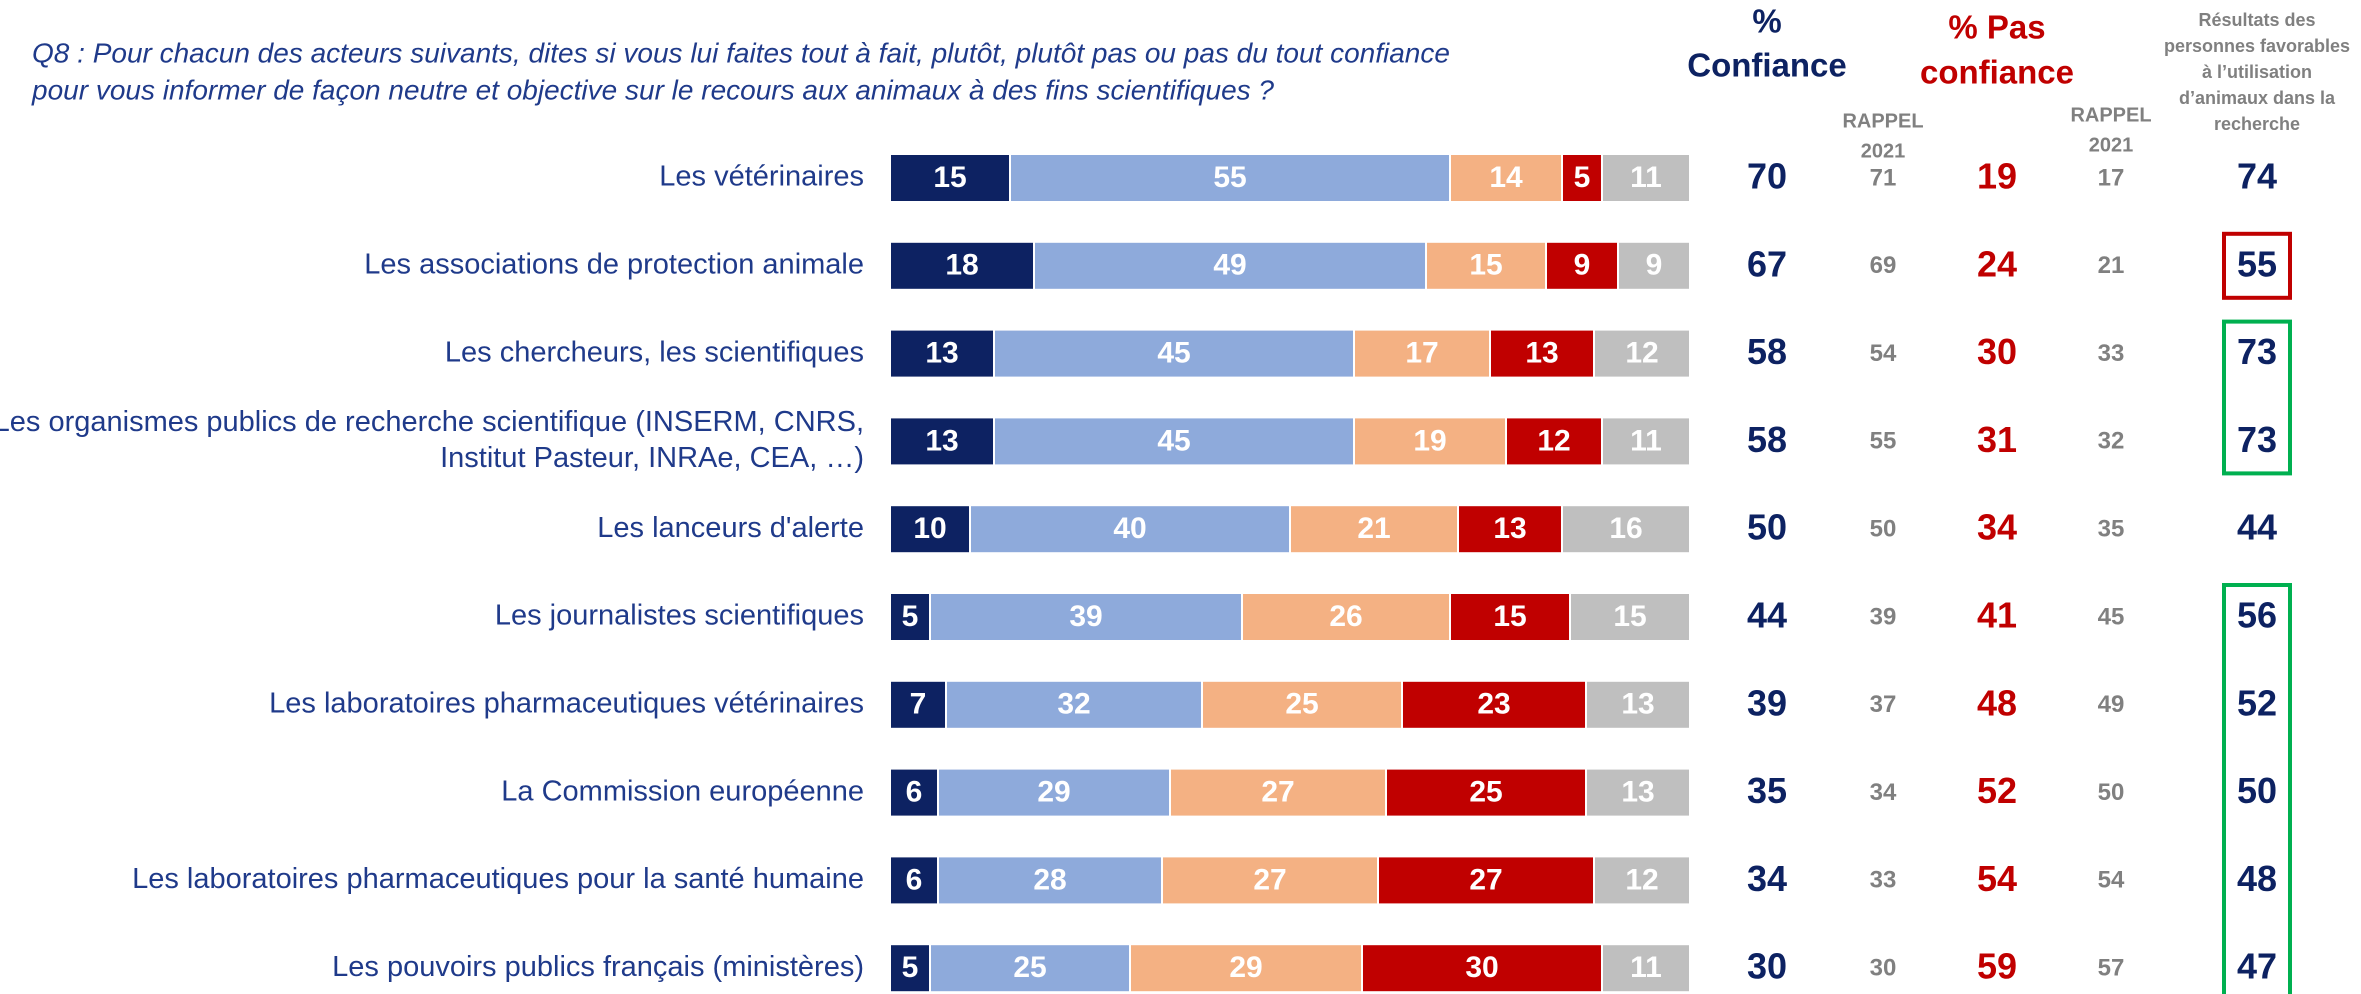  What do you see at coordinates (961, 265) in the screenshot?
I see `value-label: 18` at bounding box center [961, 265].